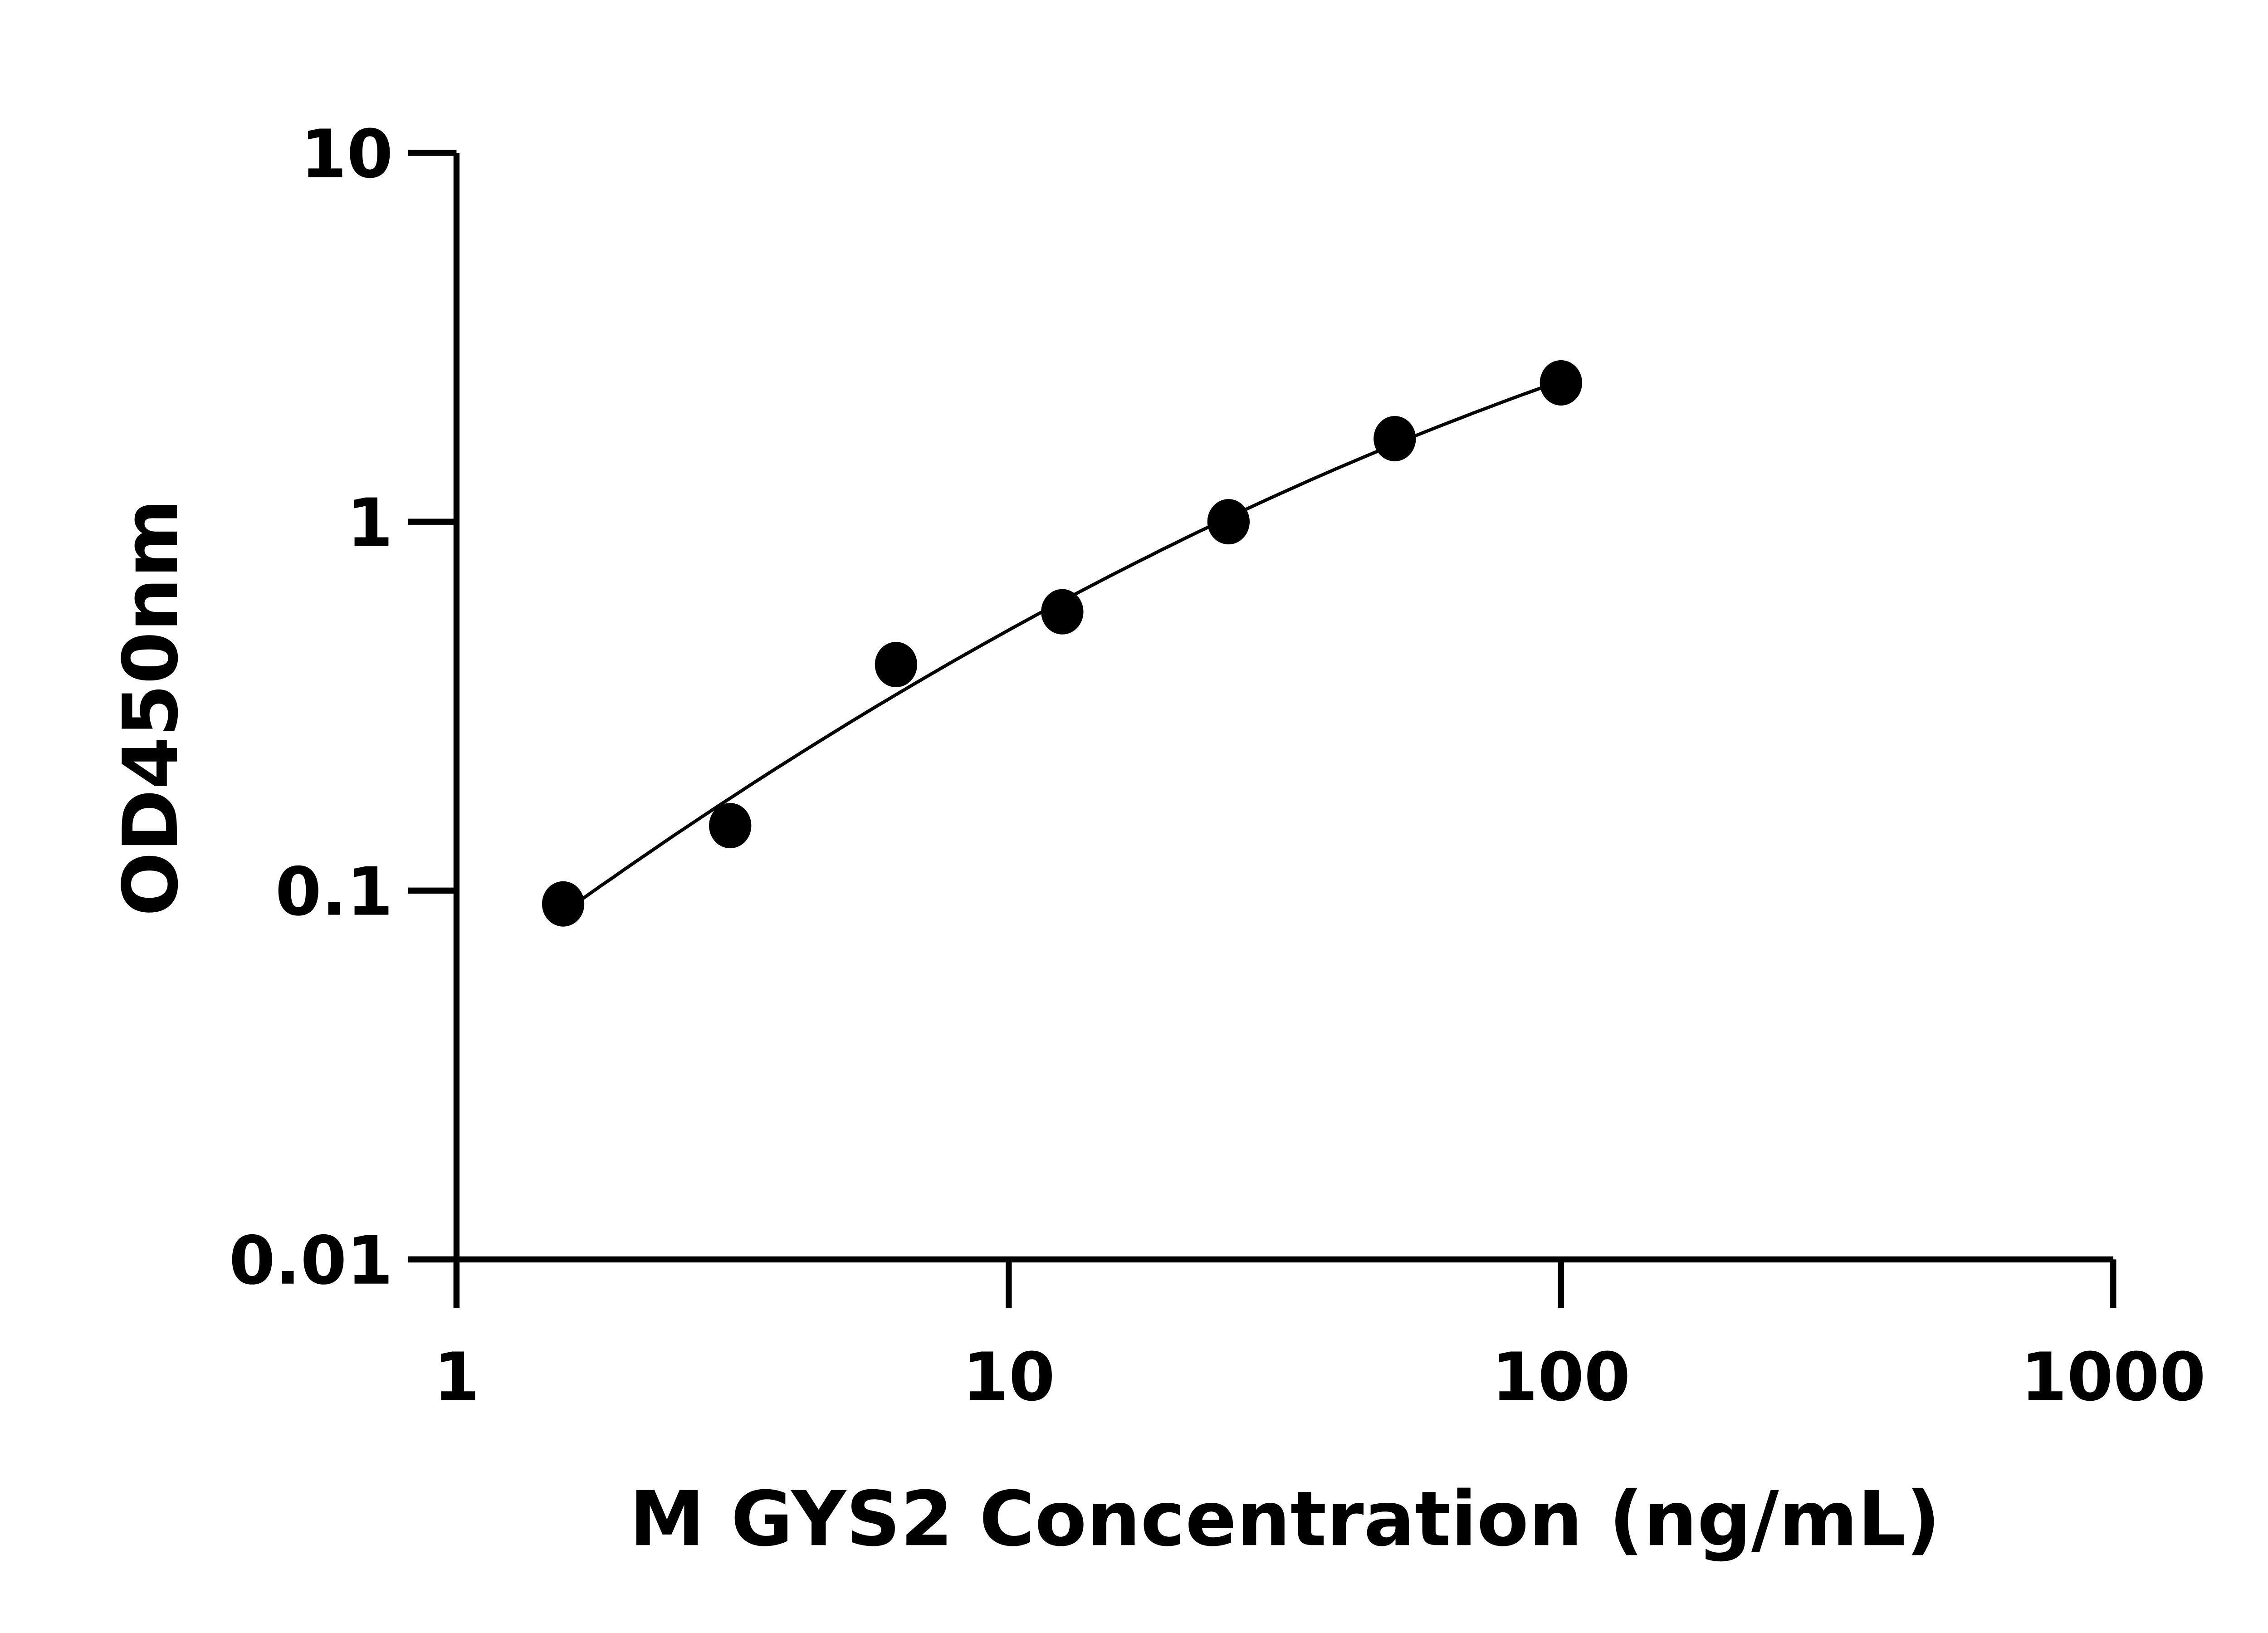 This screenshot has height=1633, width=2268. I want to click on y-tick-label: 1, so click(370, 523).